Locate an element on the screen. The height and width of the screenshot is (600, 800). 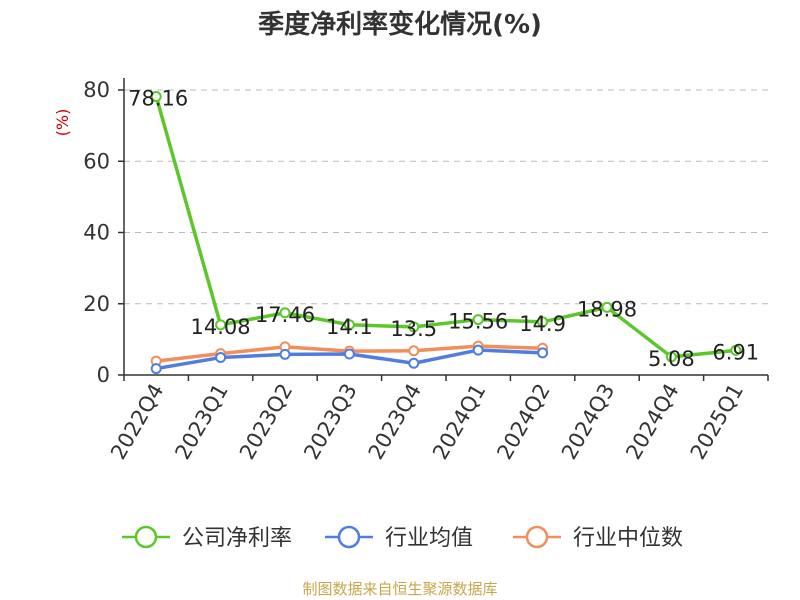
legend-item-2: 行业中位数 is located at coordinates (598, 538).